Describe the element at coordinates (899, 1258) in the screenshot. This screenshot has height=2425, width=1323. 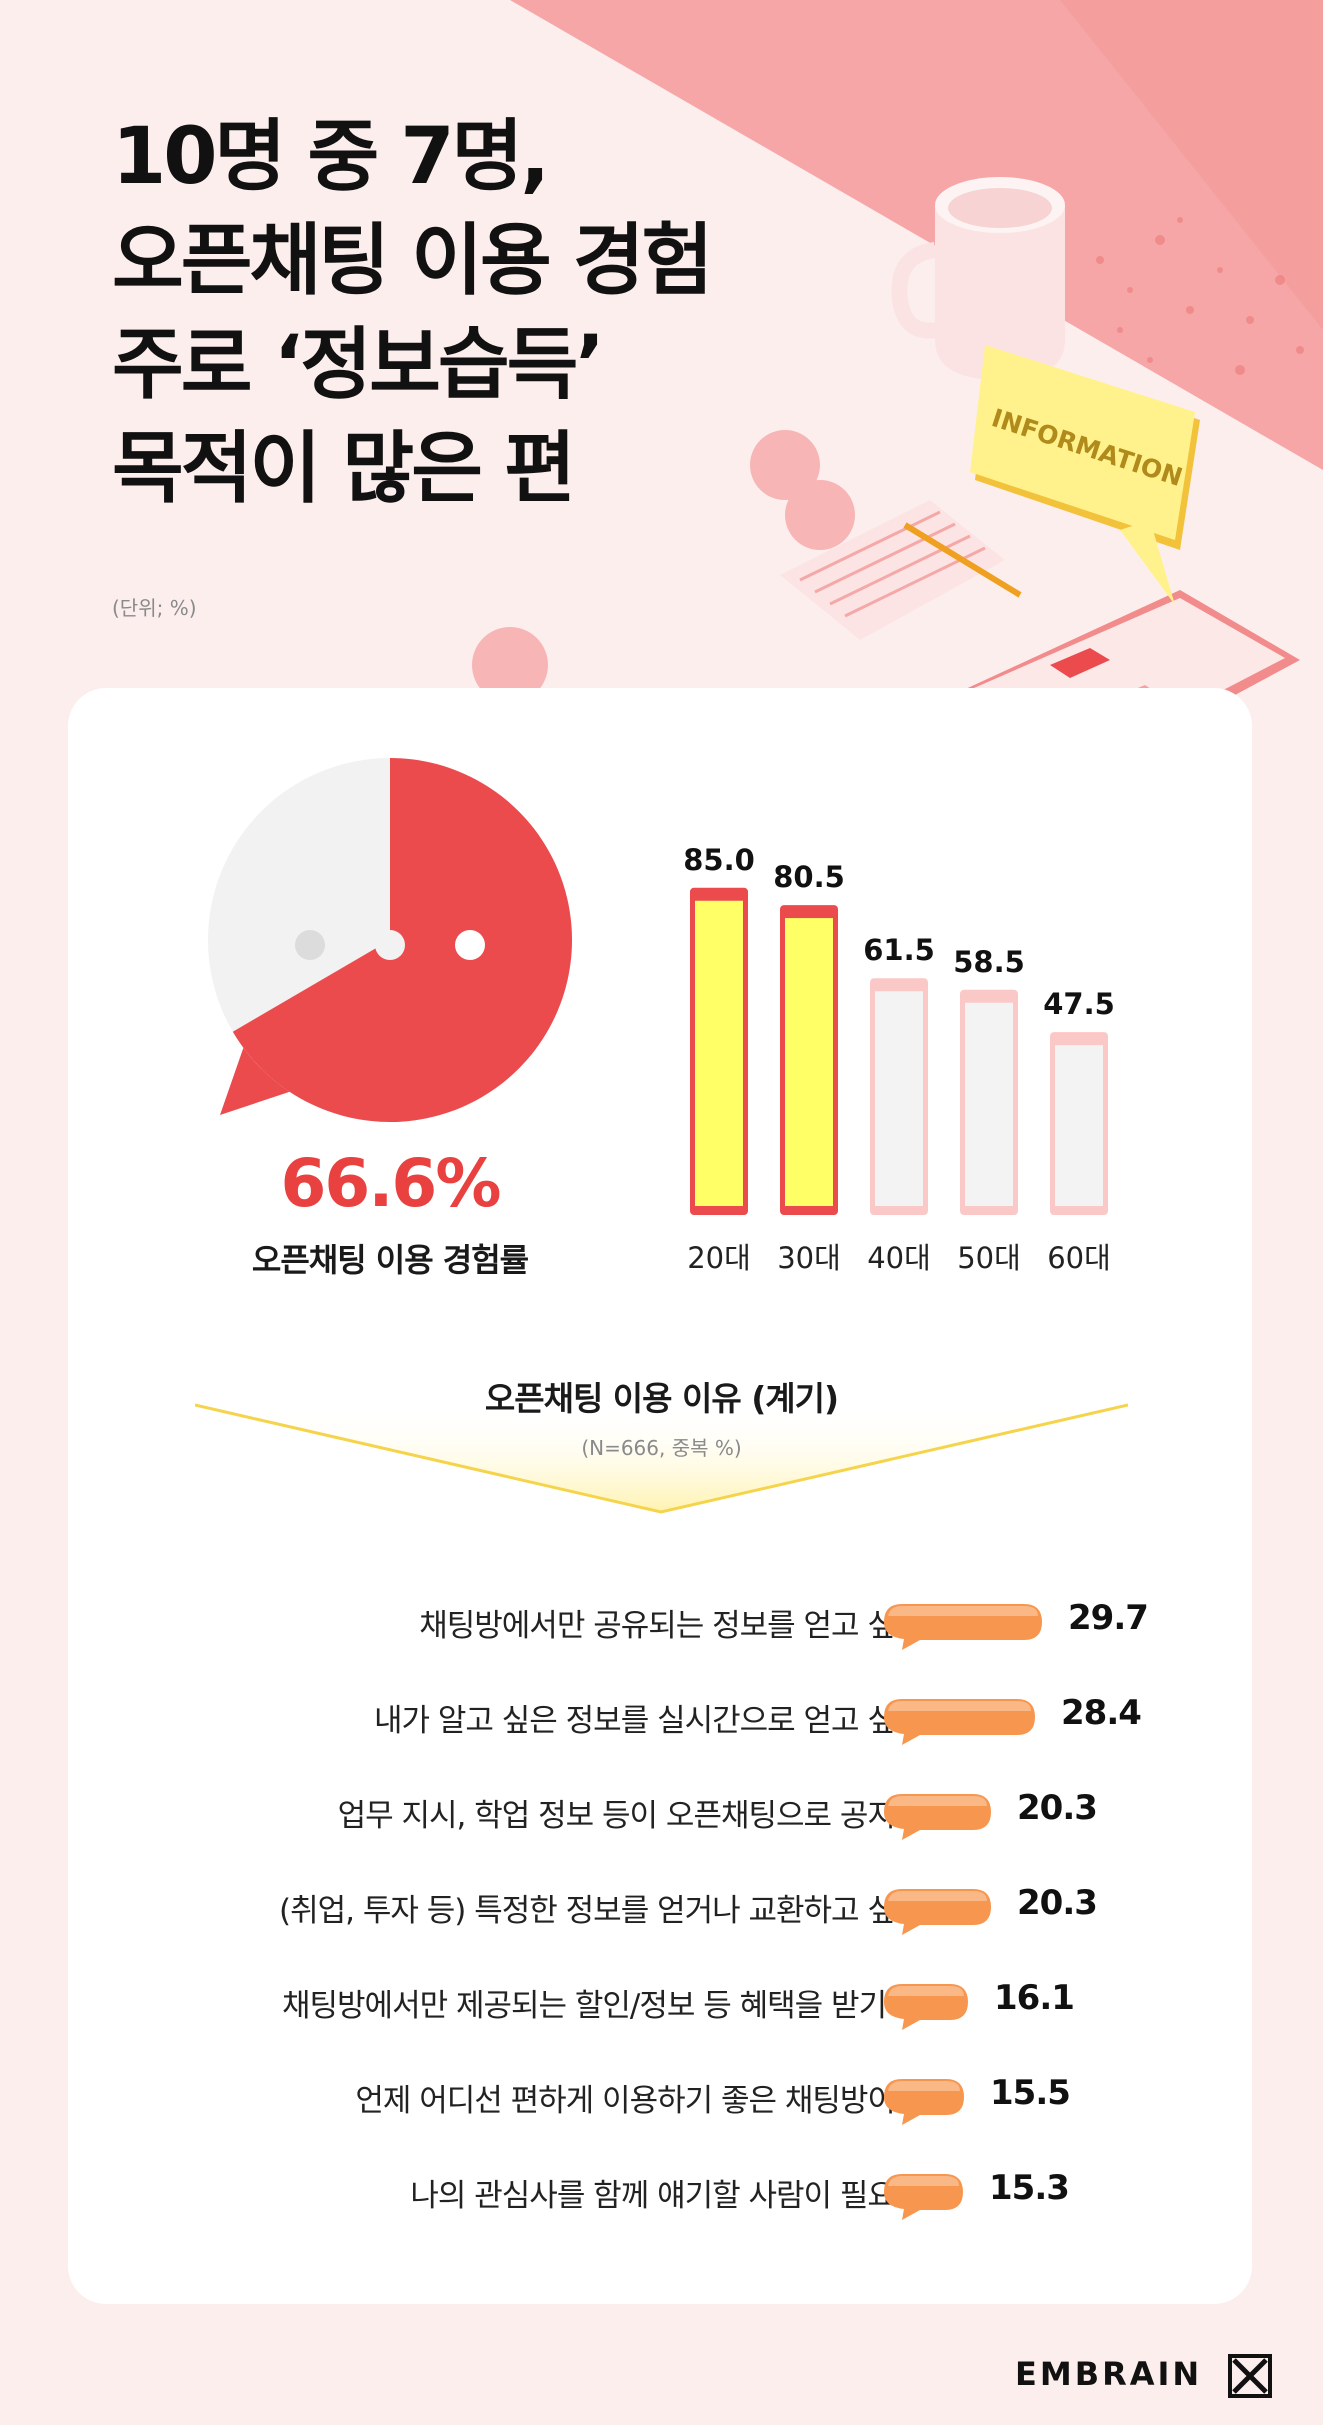
I see `age-bar-category-label: 40대` at that location.